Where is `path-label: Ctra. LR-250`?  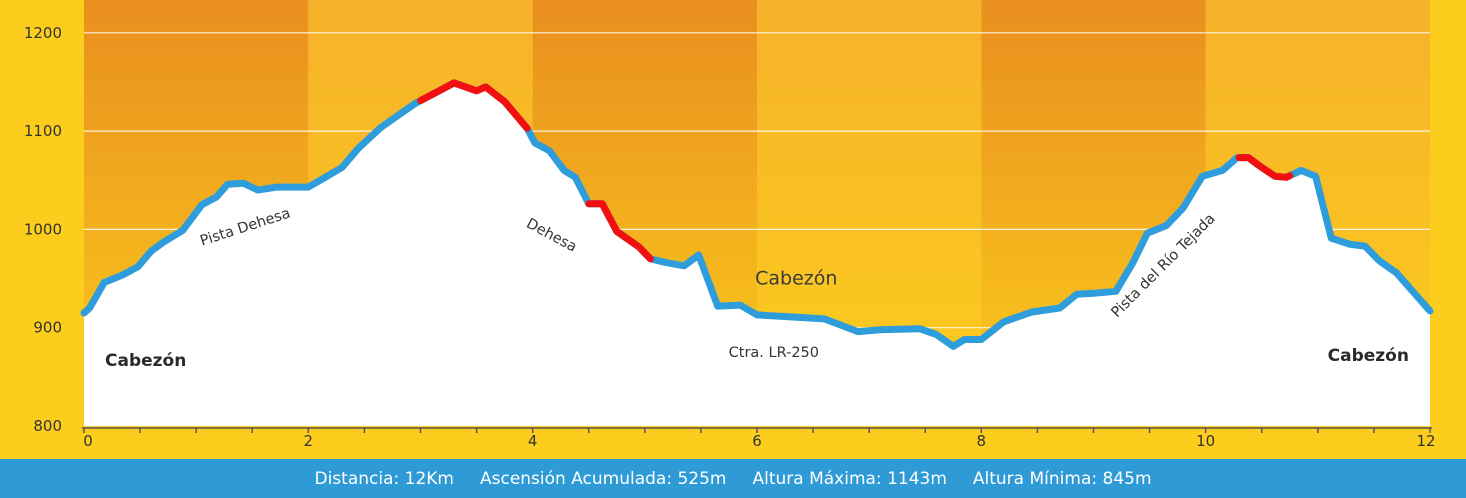
path-label: Ctra. LR-250 is located at coordinates (774, 353).